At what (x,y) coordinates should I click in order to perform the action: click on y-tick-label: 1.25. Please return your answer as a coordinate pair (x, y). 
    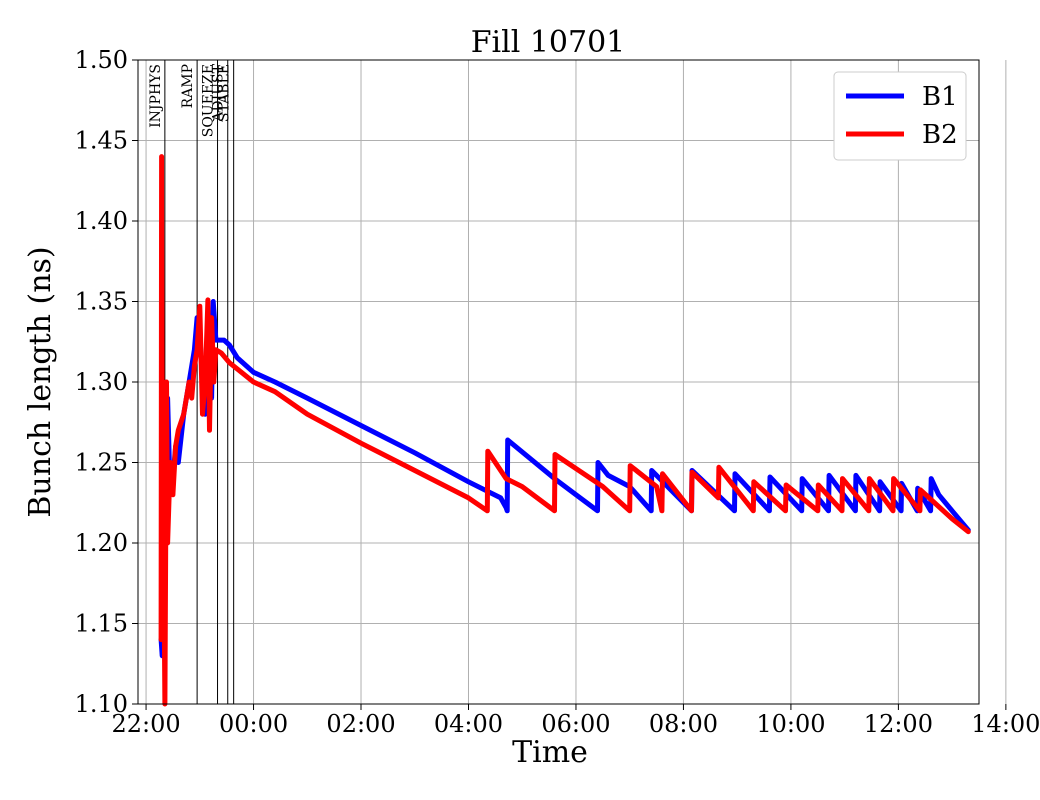
    Looking at the image, I should click on (101, 463).